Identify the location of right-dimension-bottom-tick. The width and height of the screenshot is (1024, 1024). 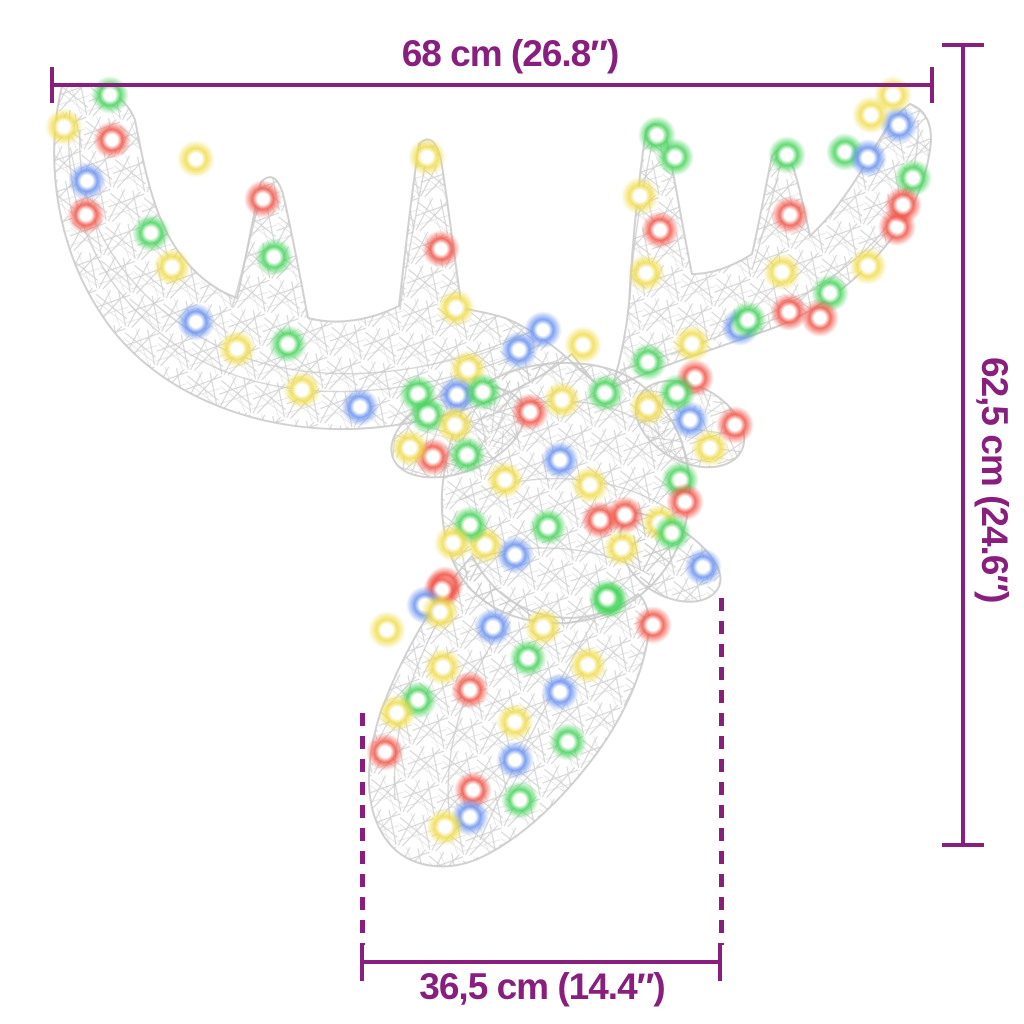
(963, 845).